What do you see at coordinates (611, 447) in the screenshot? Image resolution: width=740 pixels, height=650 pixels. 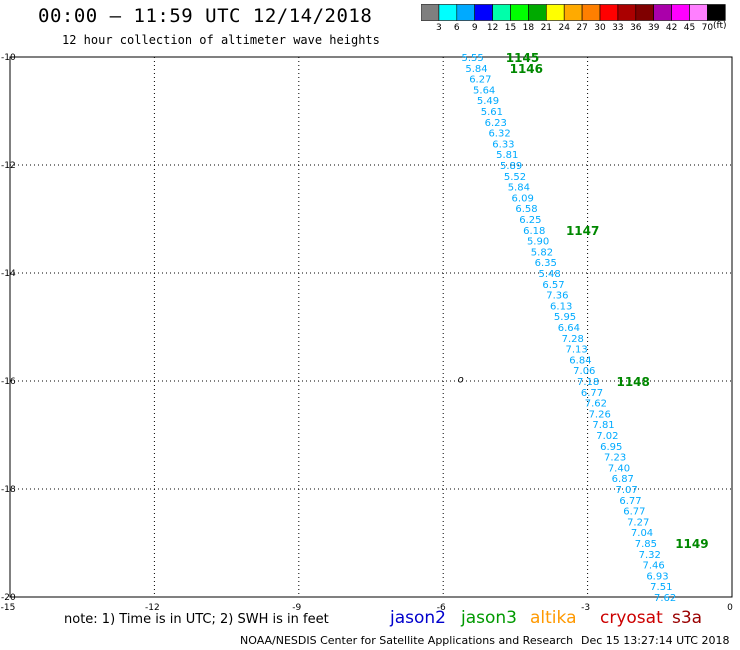 I see `wave-height-label: 6.95` at bounding box center [611, 447].